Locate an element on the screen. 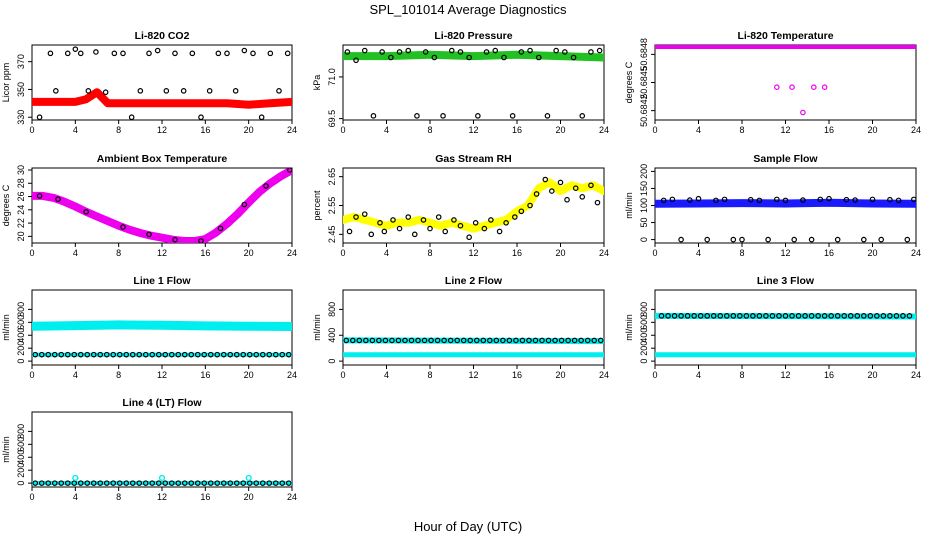 The image size is (936, 540). y-tick-label: 0 is located at coordinates (644, 361).